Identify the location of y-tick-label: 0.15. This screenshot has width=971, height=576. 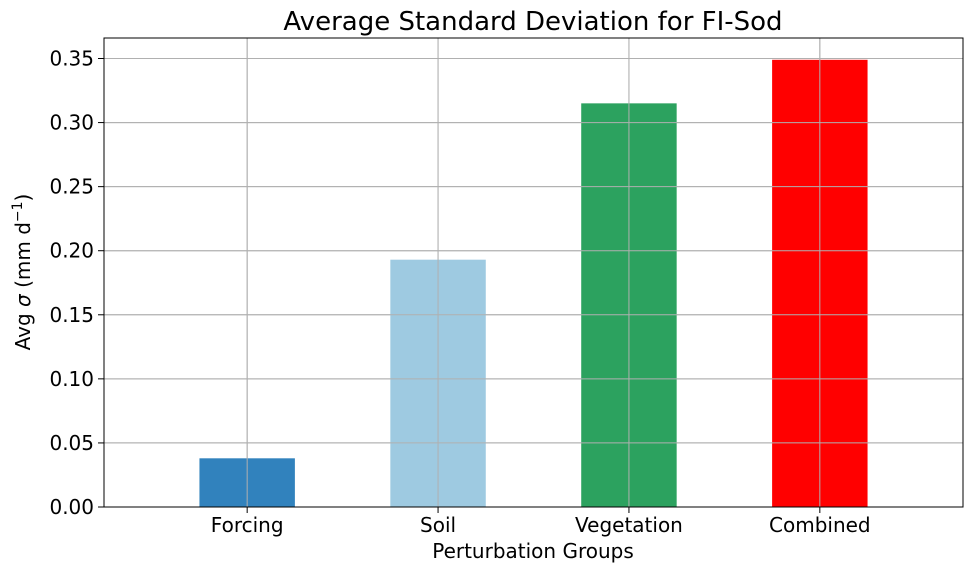
(71, 315).